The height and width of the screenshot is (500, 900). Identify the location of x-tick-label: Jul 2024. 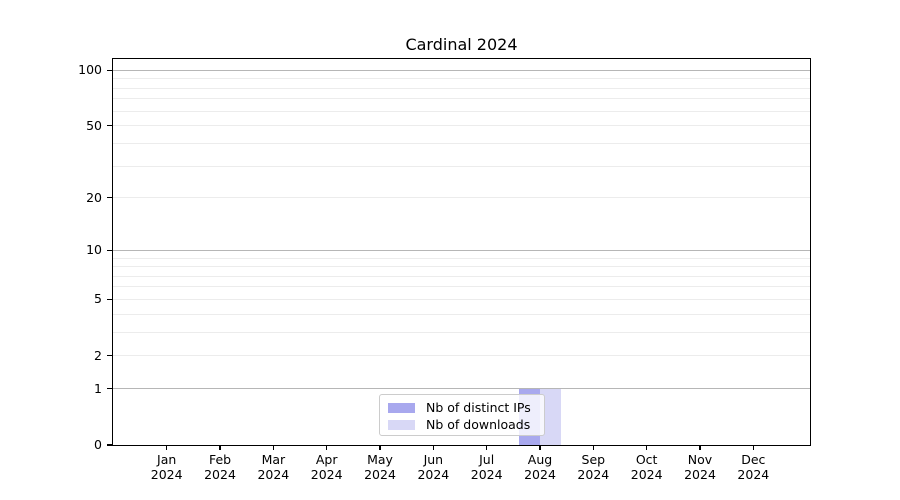
(487, 467).